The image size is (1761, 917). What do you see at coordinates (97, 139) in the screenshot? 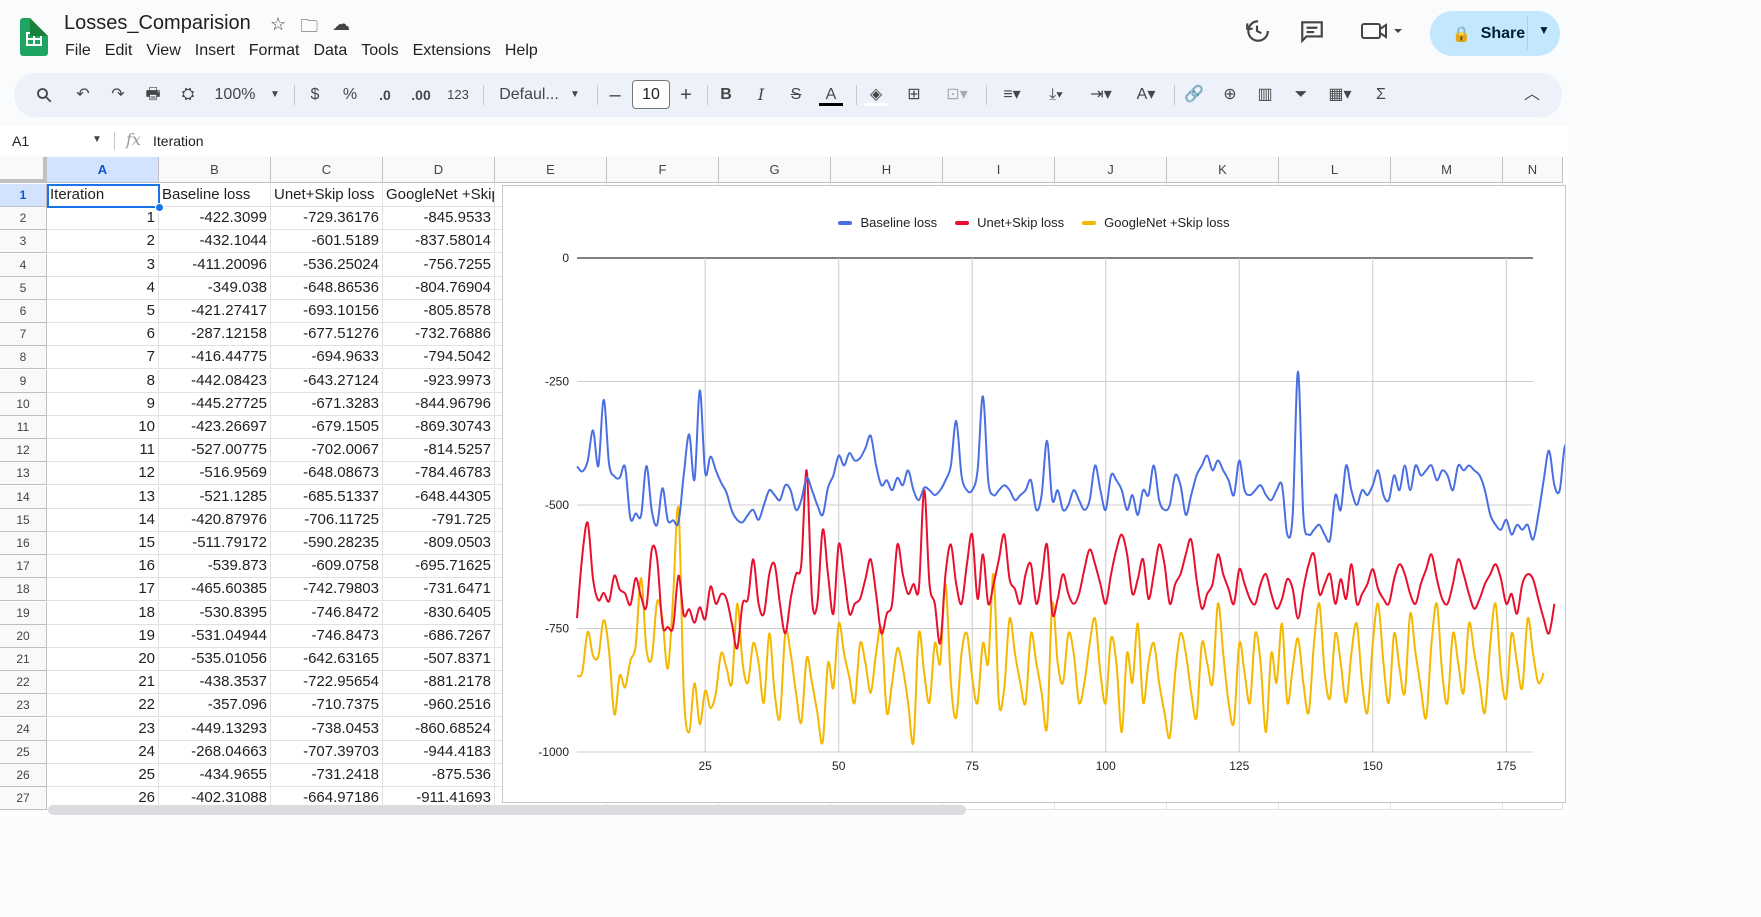
I see `name-box-dropdown-icon: ▼` at bounding box center [97, 139].